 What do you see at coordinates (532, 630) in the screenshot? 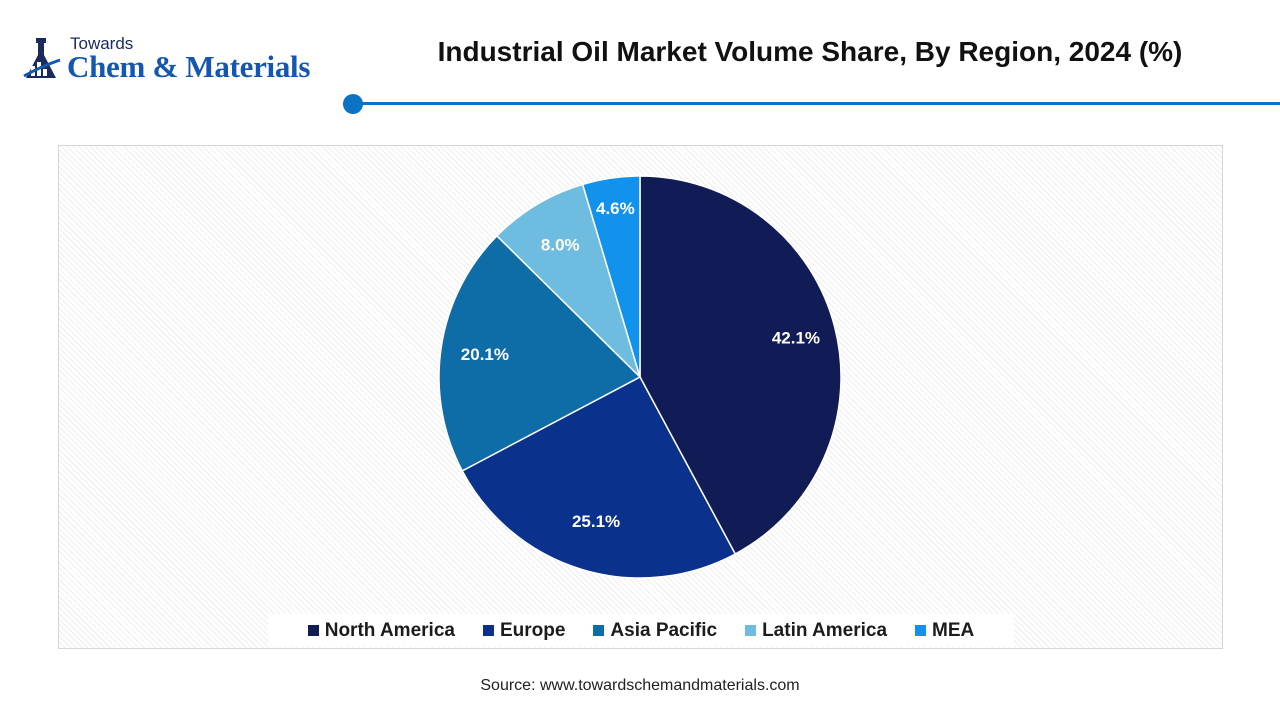
I see `legend-label: Europe` at bounding box center [532, 630].